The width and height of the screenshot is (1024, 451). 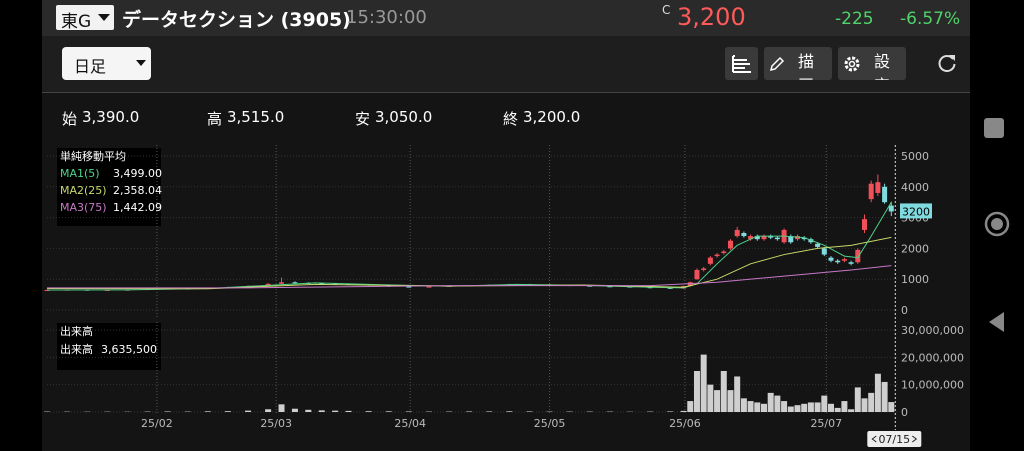 I want to click on volume-legend-title: 出来高, so click(x=76, y=331).